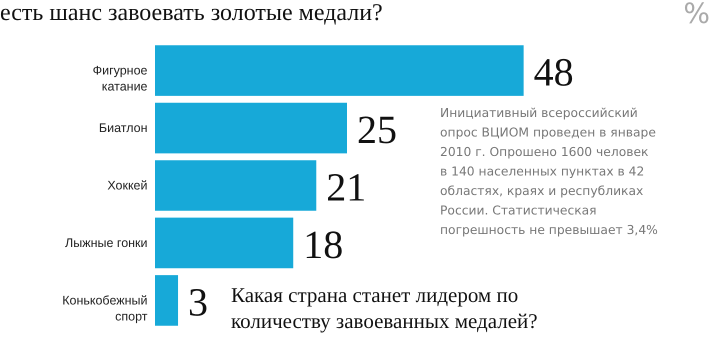 The width and height of the screenshot is (720, 340). What do you see at coordinates (127, 185) in the screenshot?
I see `y-tick-label: Хоккей` at bounding box center [127, 185].